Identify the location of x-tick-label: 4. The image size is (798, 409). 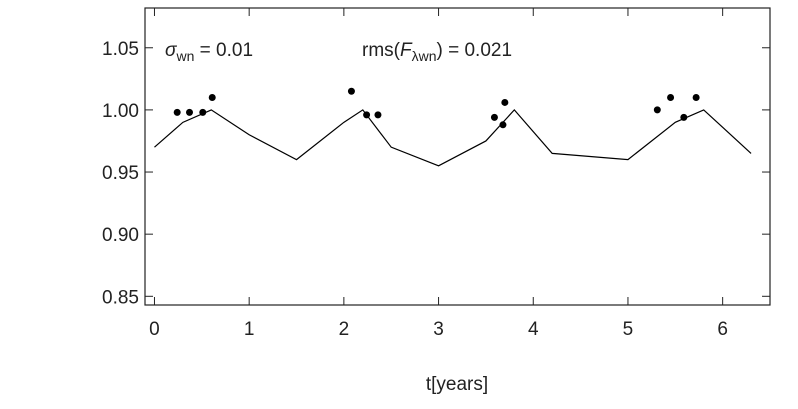
(533, 329).